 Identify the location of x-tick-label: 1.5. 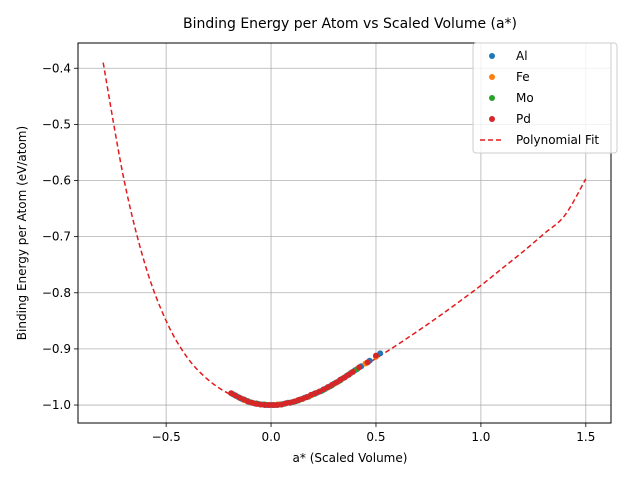
(585, 437).